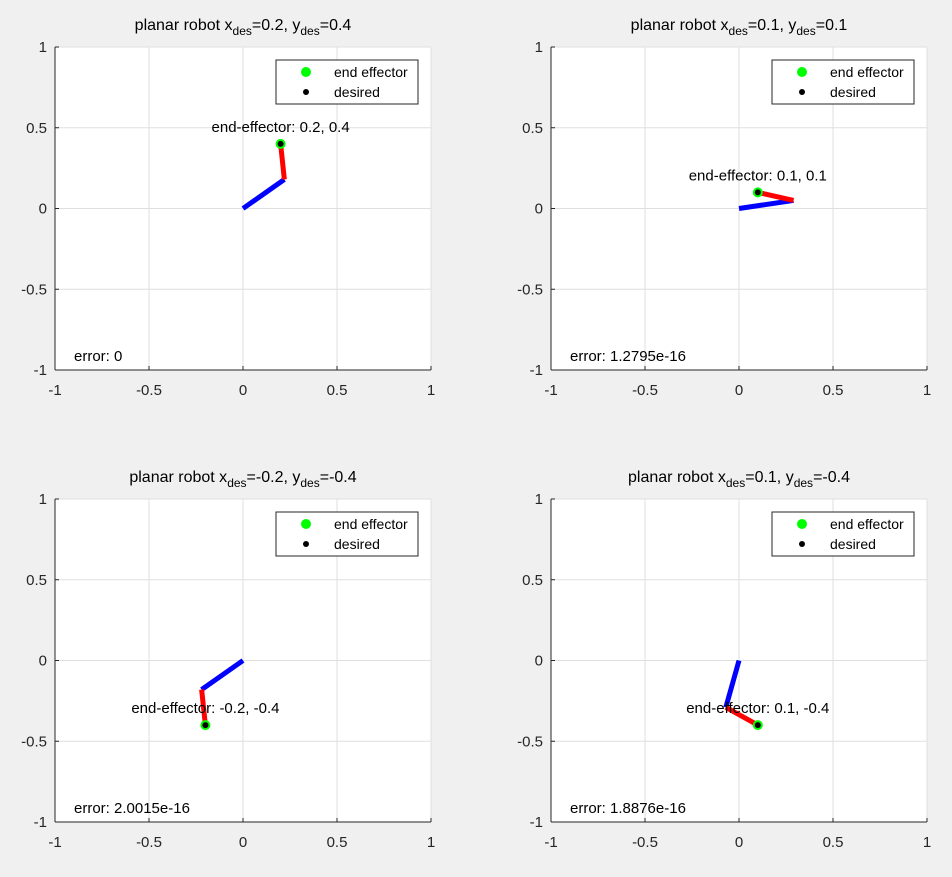  I want to click on title-segment: =0.4, so click(336, 25).